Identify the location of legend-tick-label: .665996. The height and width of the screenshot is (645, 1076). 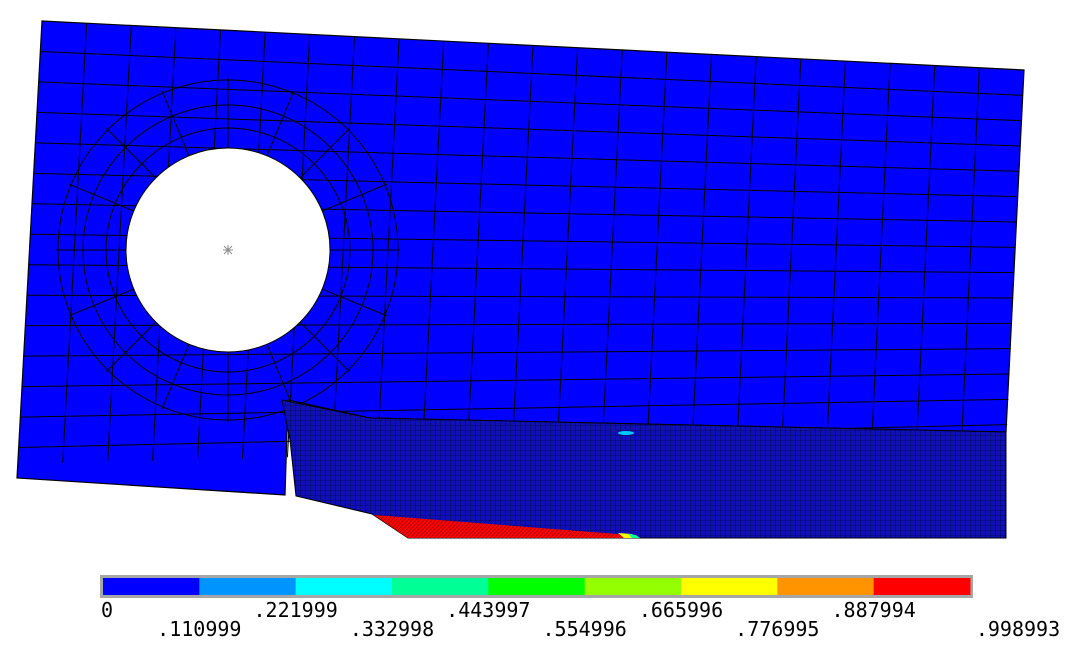
(681, 610).